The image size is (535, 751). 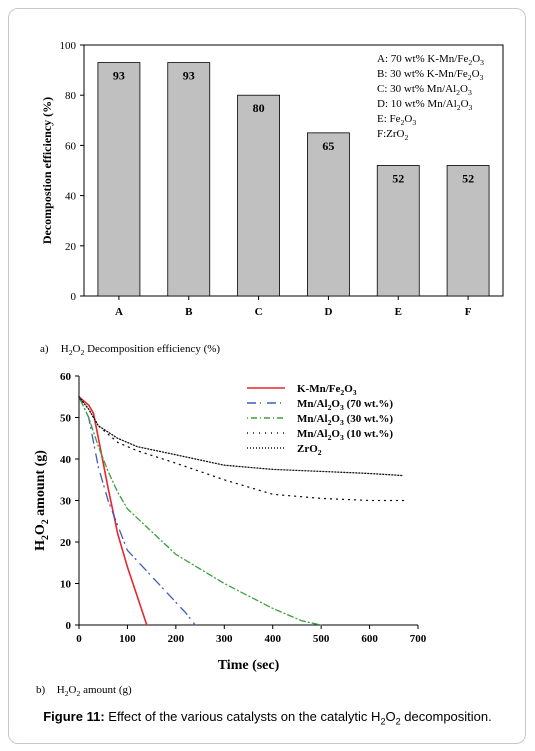 I want to click on x-tick-label: D, so click(x=328, y=312).